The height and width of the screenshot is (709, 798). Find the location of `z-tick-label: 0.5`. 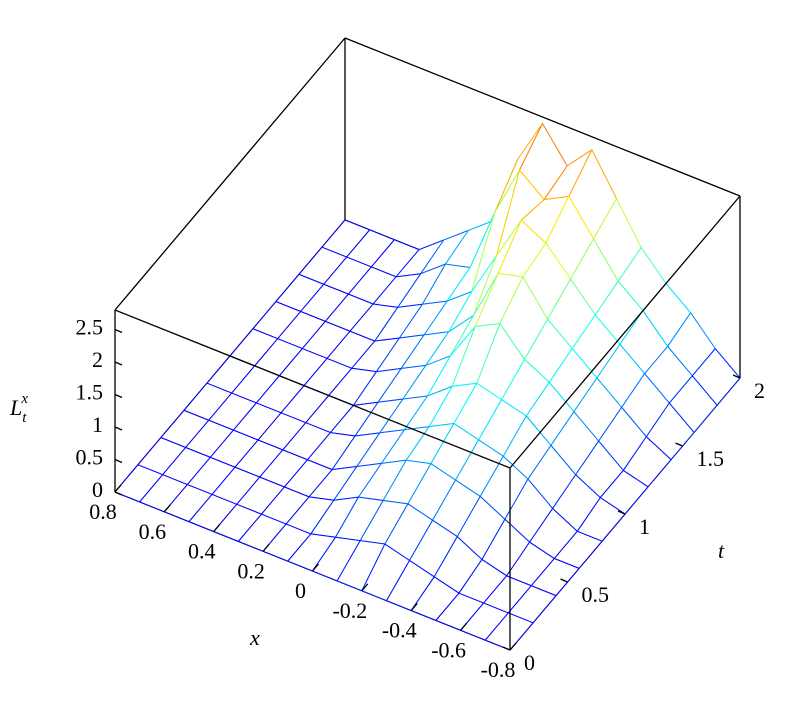

z-tick-label: 0.5 is located at coordinates (90, 457).